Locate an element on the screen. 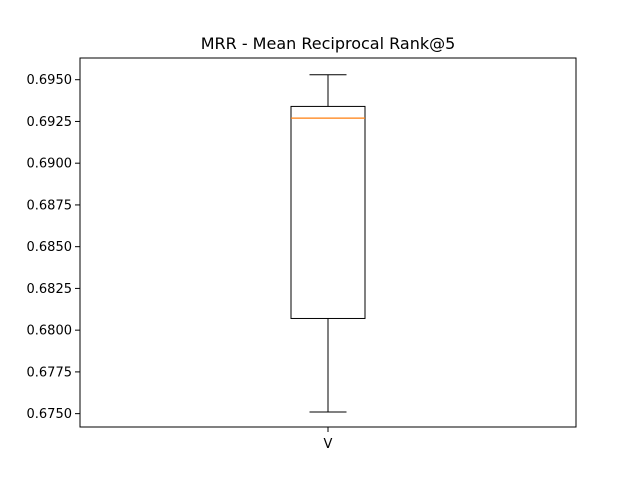 This screenshot has height=480, width=640. chart-title: MRR - Mean Reciprocal Rank@5 is located at coordinates (328, 43).